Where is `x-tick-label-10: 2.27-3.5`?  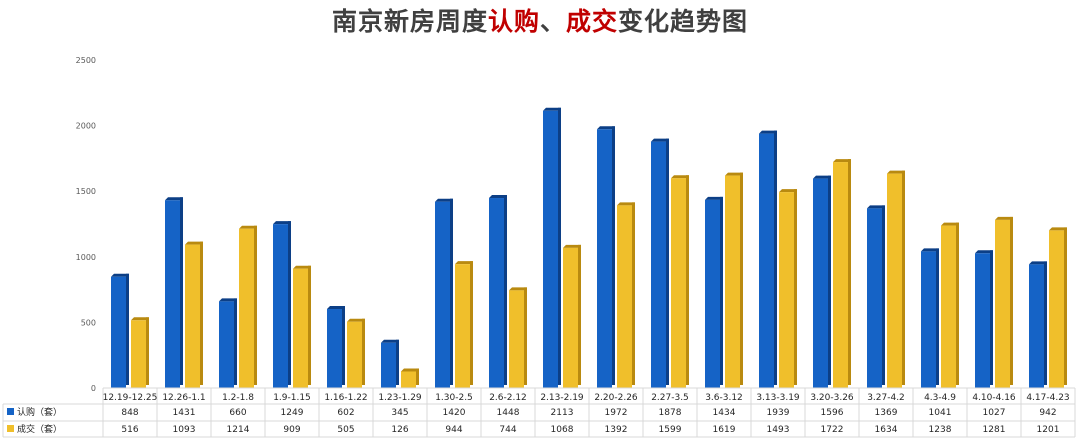 x-tick-label-10: 2.27-3.5 is located at coordinates (670, 398).